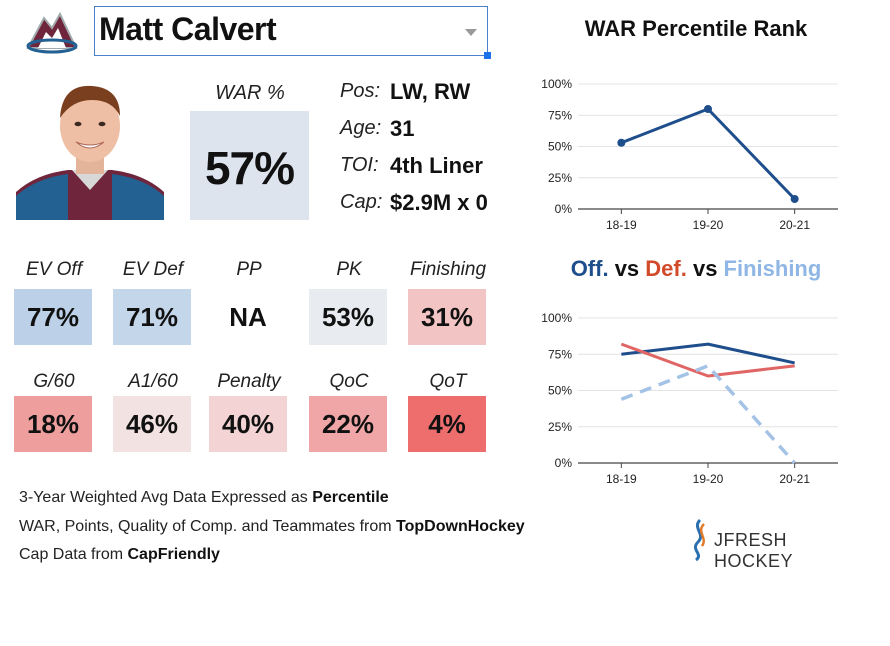  I want to click on chevron-down-icon, so click(471, 32).